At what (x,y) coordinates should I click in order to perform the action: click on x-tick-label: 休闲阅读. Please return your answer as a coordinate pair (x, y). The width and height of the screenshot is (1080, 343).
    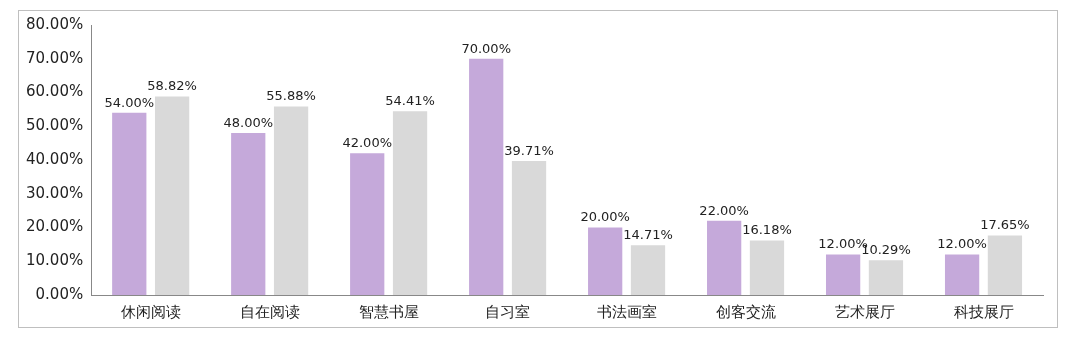
    Looking at the image, I should click on (150, 311).